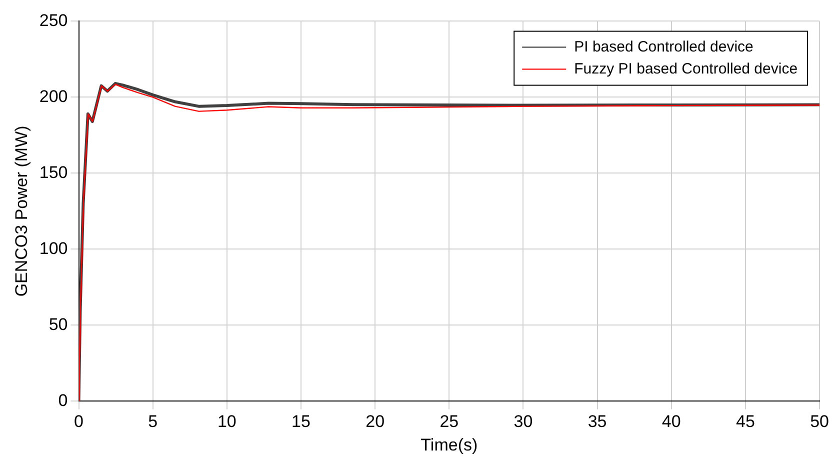 This screenshot has height=464, width=840. I want to click on y-tick-label: 0, so click(63, 400).